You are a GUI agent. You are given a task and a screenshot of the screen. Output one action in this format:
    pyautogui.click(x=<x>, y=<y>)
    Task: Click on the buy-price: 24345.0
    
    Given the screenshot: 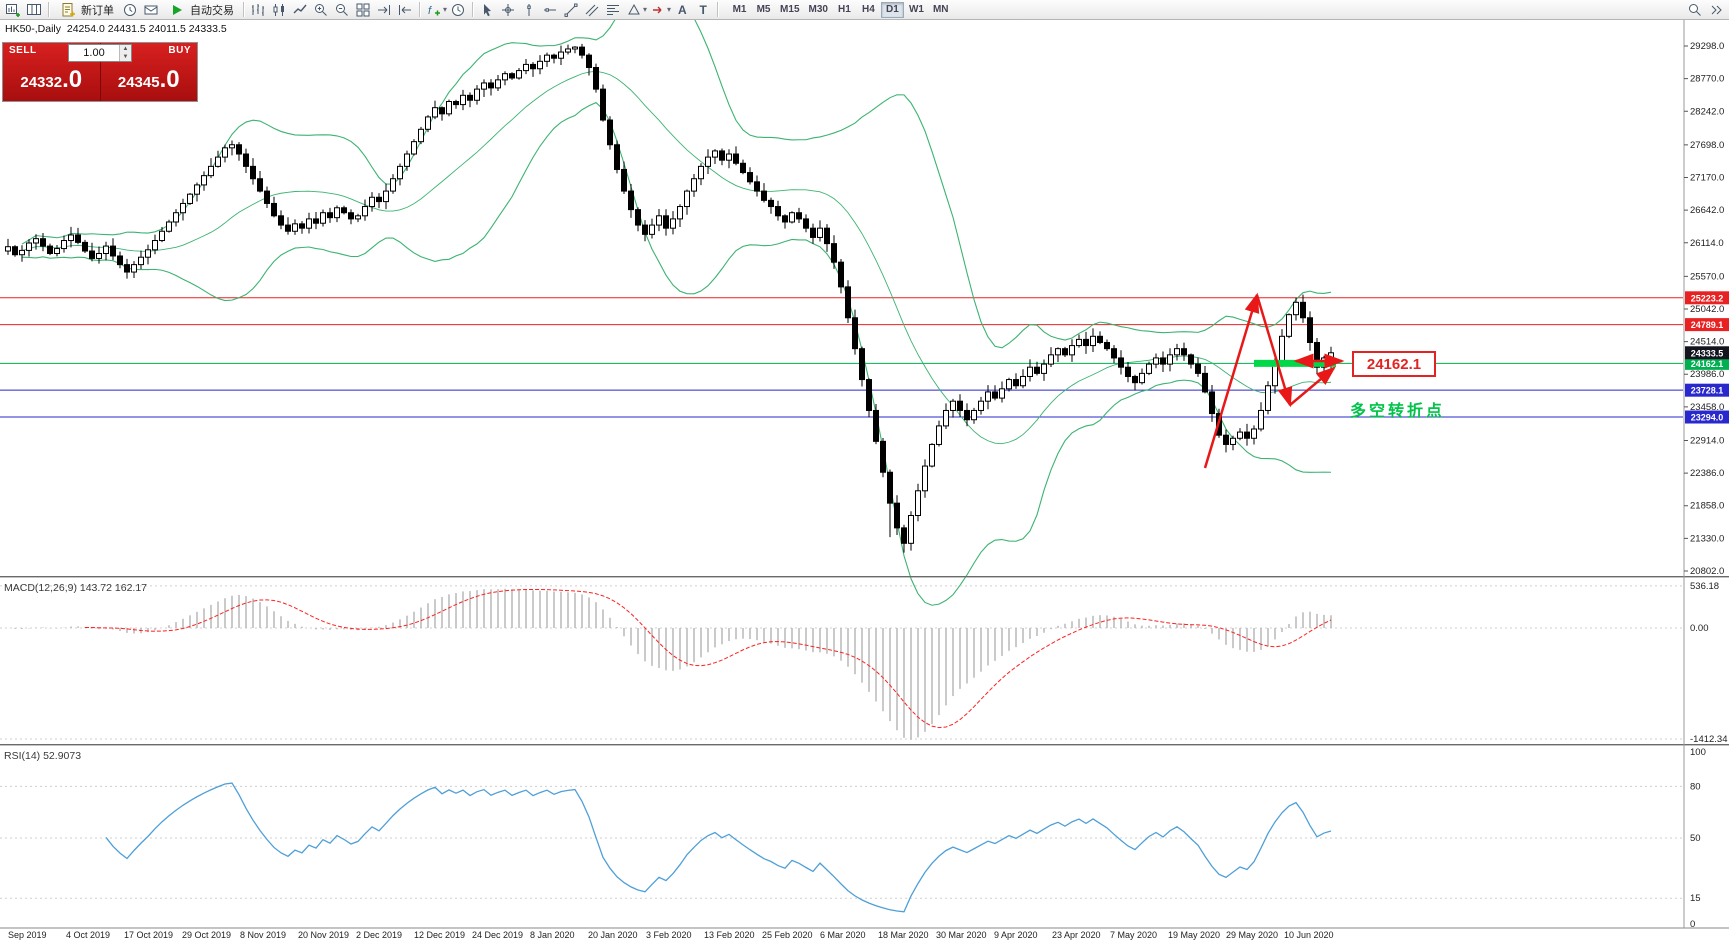 What is the action you would take?
    pyautogui.click(x=148, y=79)
    